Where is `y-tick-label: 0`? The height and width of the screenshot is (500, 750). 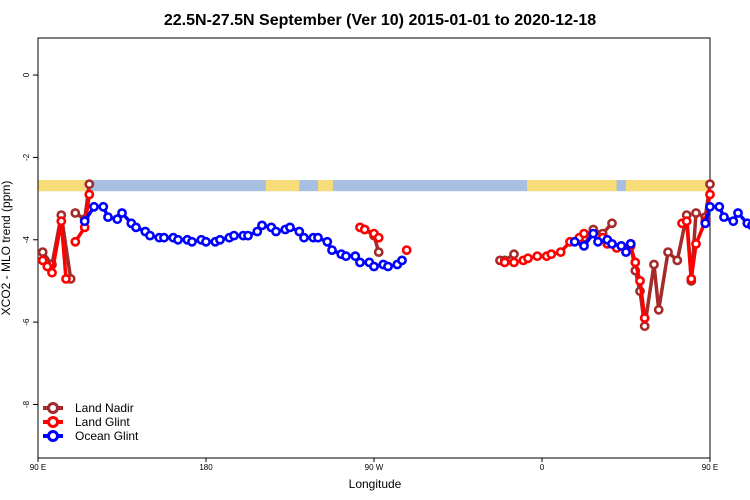 y-tick-label: 0 is located at coordinates (26, 74).